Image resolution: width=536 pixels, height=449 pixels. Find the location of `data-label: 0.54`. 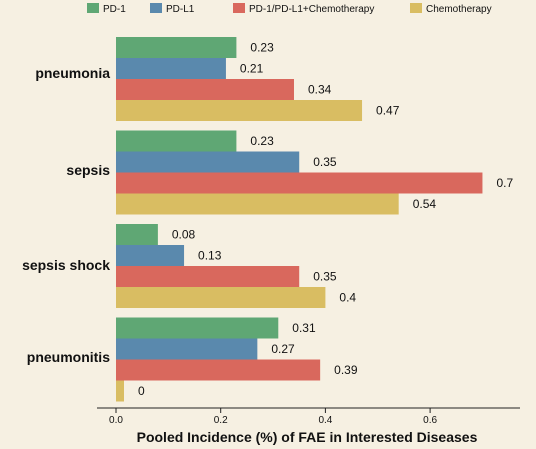

data-label: 0.54 is located at coordinates (425, 204).